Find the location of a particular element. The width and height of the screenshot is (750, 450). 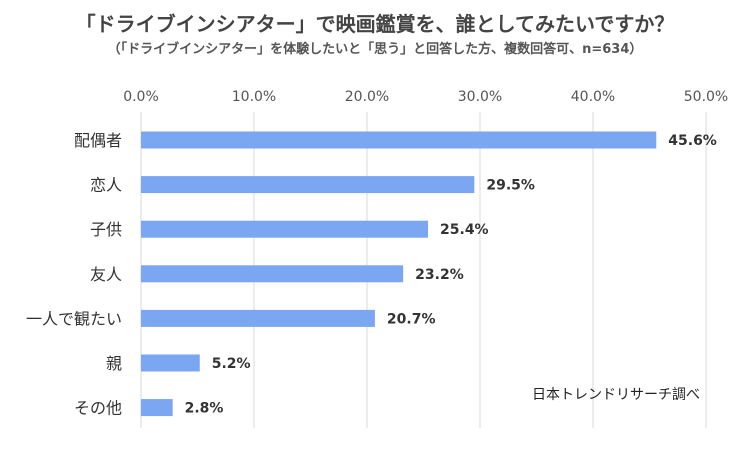

category-label: 親 is located at coordinates (114, 363).